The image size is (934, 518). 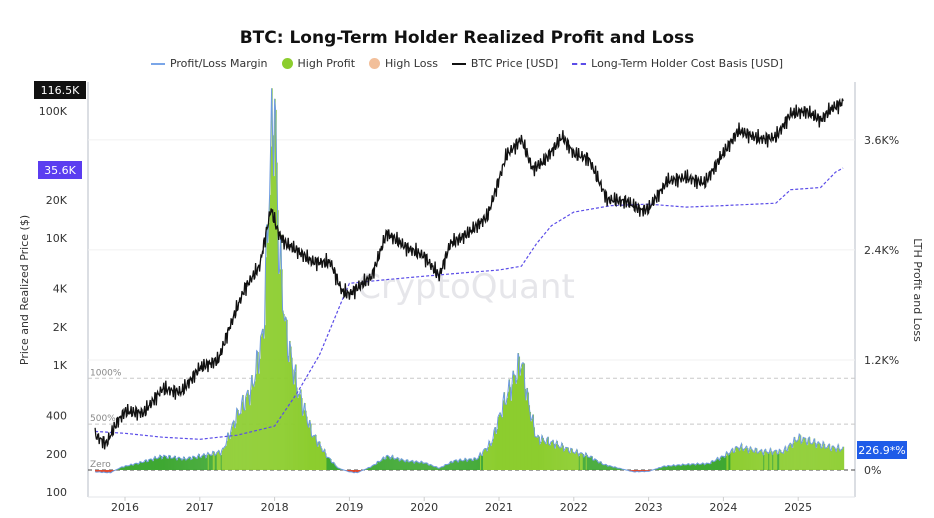 I want to click on y-right-tick-label: 2.4K%, so click(x=881, y=250).